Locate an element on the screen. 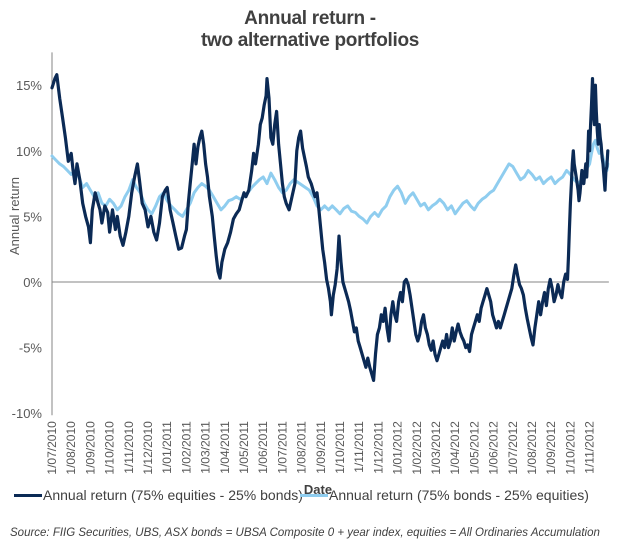 Image resolution: width=620 pixels, height=548 pixels. x-tick-label: 1/04/2012 is located at coordinates (455, 448).